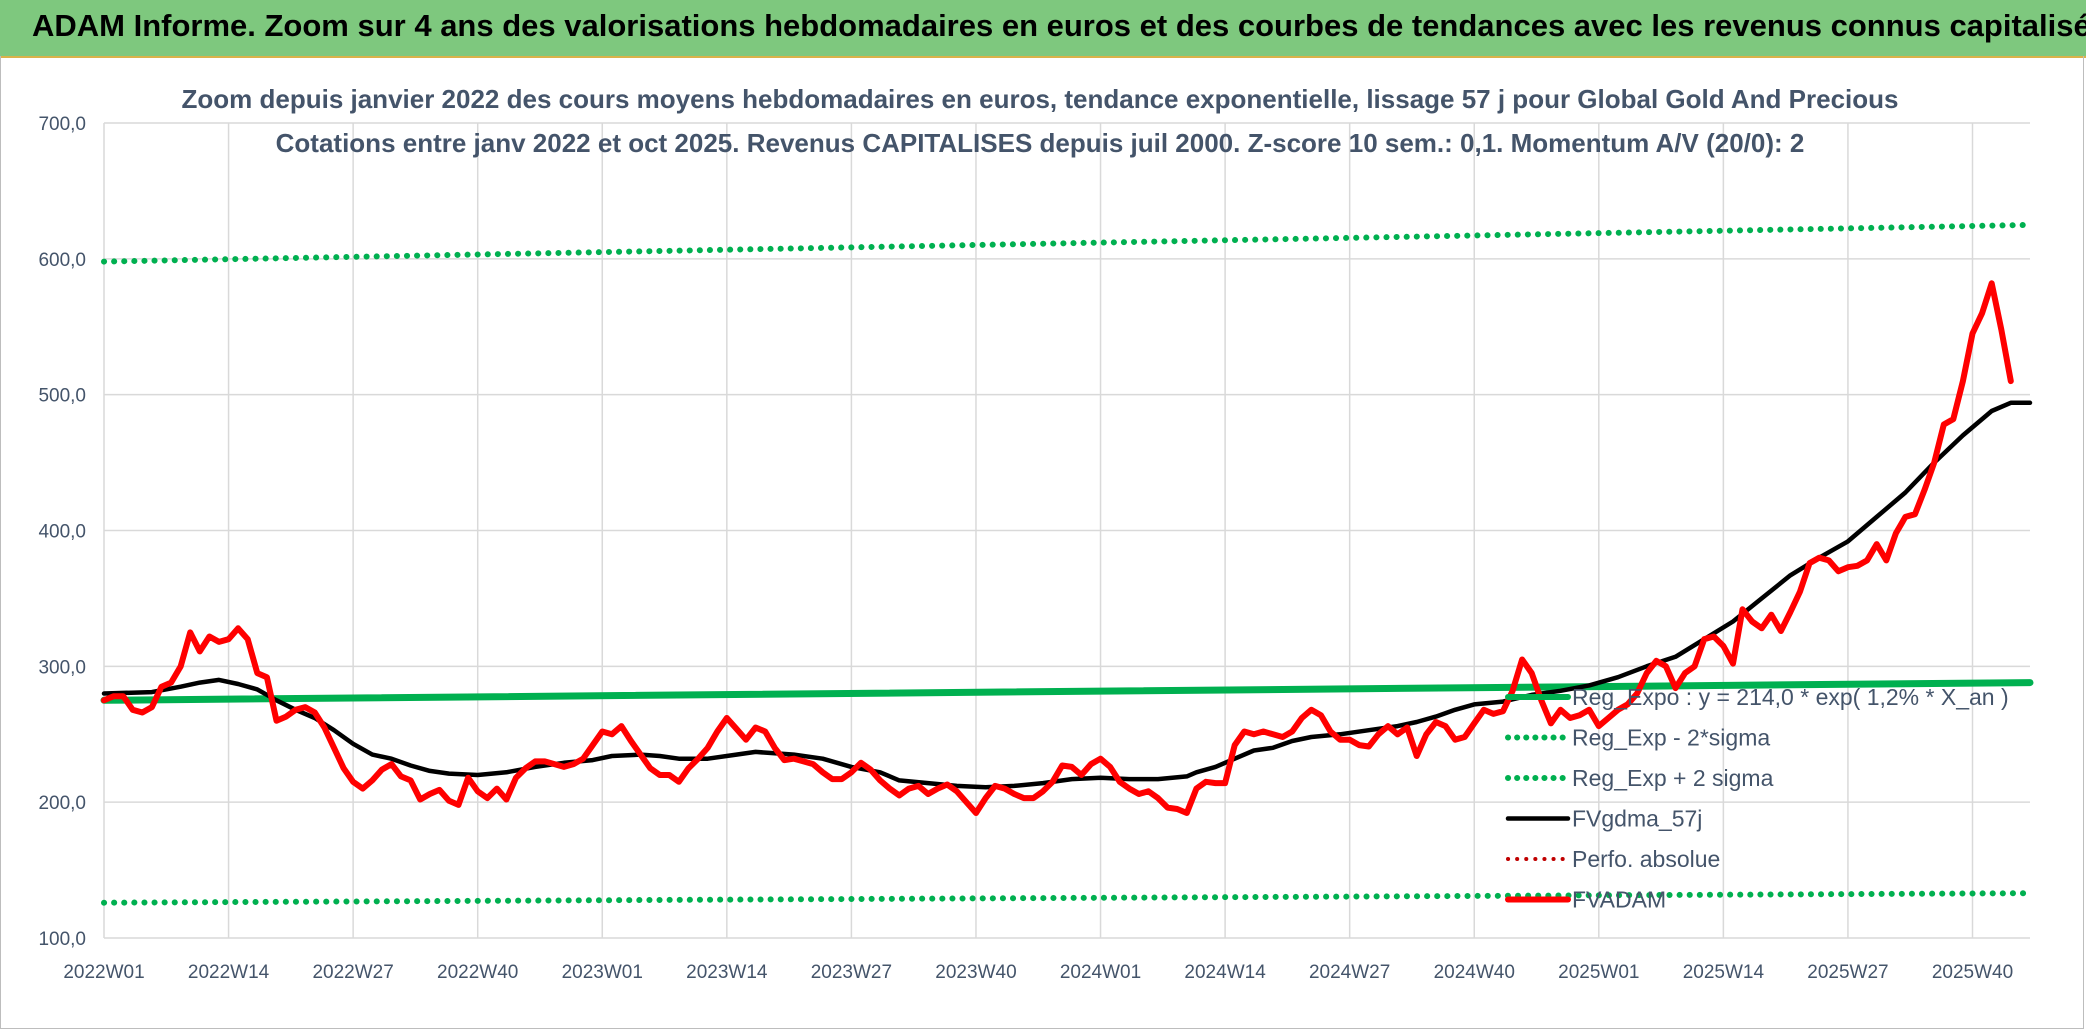  Describe the element at coordinates (1349, 972) in the screenshot. I see `x-tick-label: 2024W27` at that location.